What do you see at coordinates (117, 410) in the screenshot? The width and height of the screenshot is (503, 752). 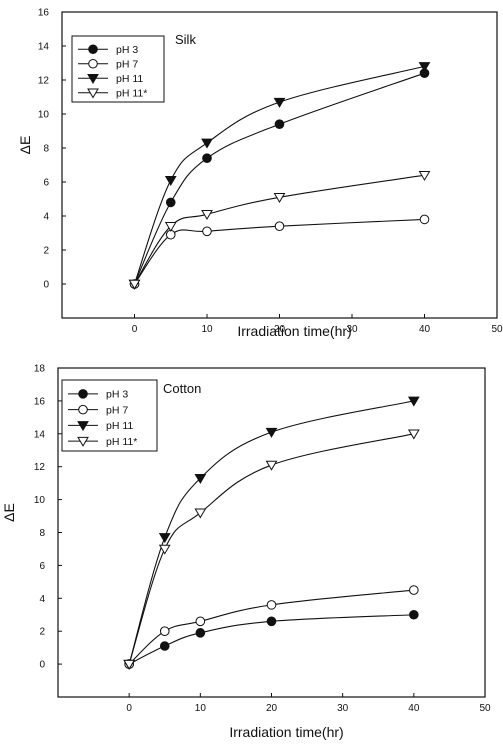 I see `legend-label: pH 7` at bounding box center [117, 410].